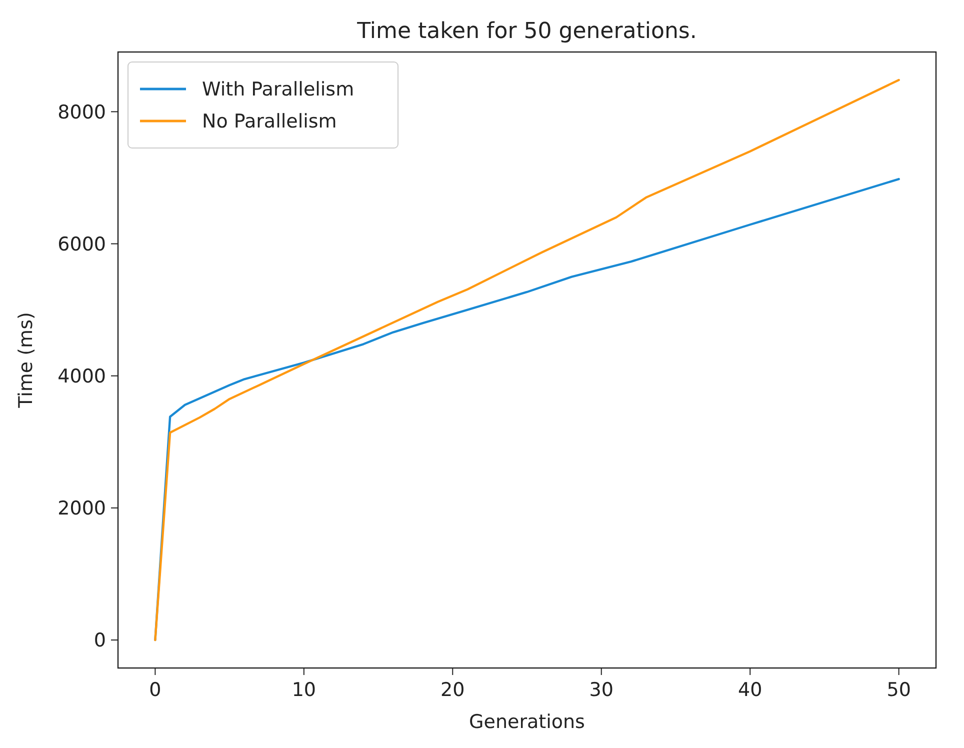 This screenshot has width=964, height=748. Describe the element at coordinates (82, 244) in the screenshot. I see `y-tick-label: 6000` at that location.